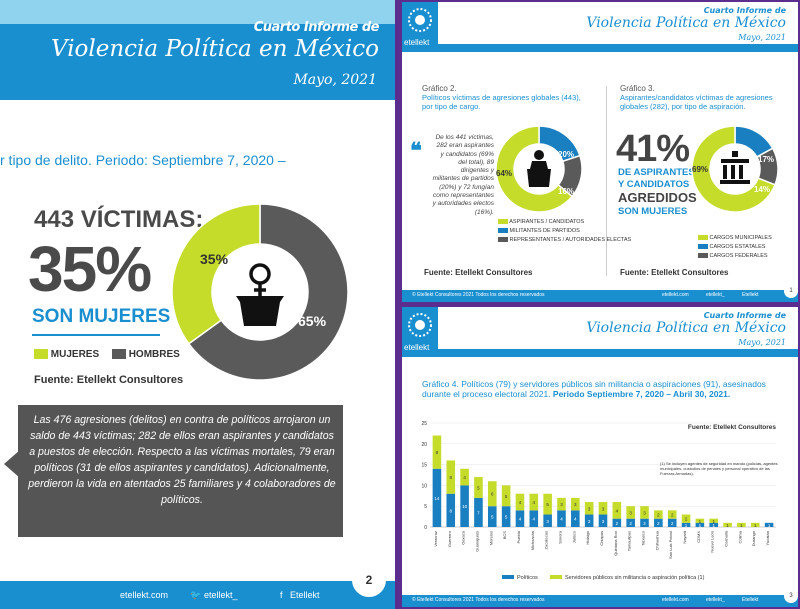 The width and height of the screenshot is (800, 609). I want to click on female-symbol-icon, so click(260, 294).